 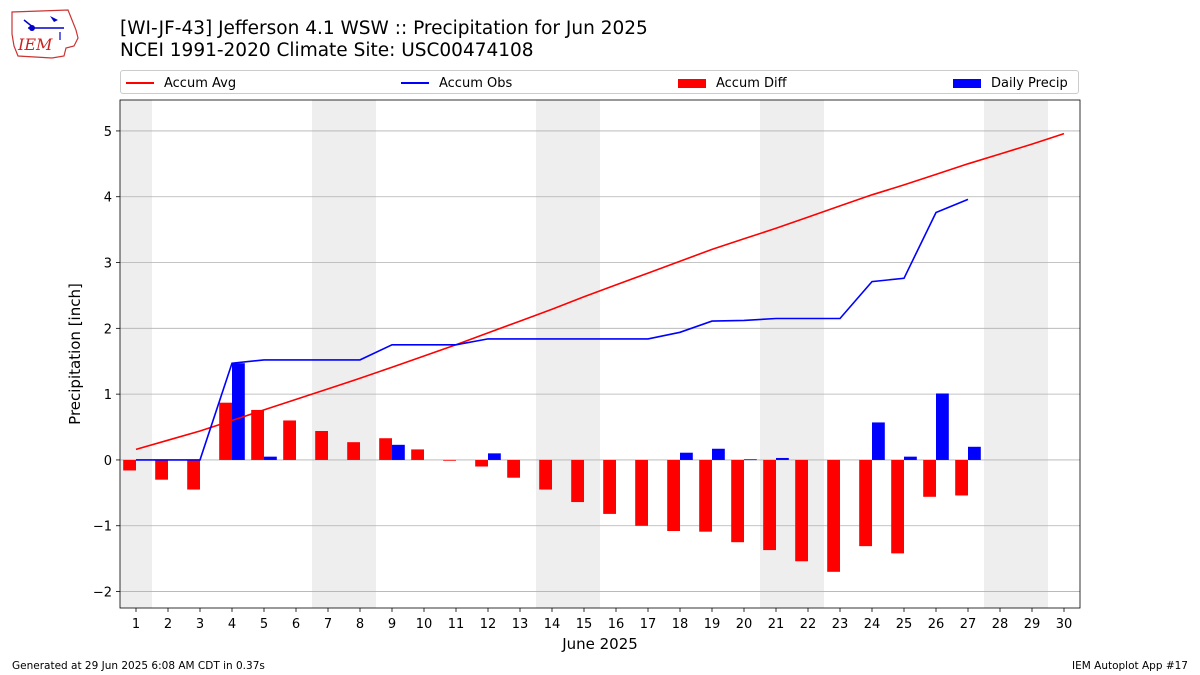 What do you see at coordinates (751, 83) in the screenshot?
I see `legend-label-accum-diff: Accum Diff` at bounding box center [751, 83].